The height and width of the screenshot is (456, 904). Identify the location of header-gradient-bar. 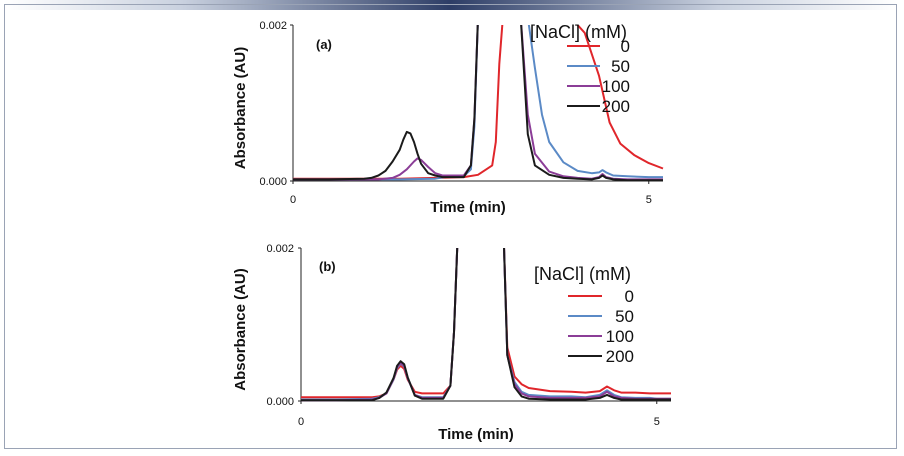
(450, 5).